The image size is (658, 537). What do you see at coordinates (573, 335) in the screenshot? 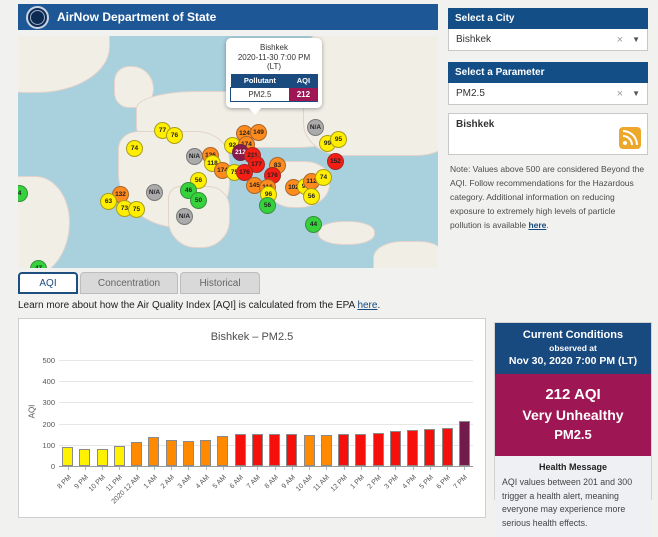
I see `cc-title: Current Conditions` at bounding box center [573, 335].